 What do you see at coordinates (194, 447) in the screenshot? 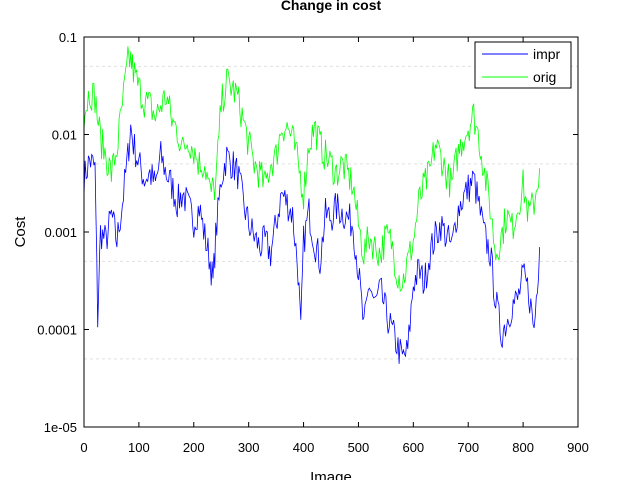
I see `x-tick-label: 200` at bounding box center [194, 447].